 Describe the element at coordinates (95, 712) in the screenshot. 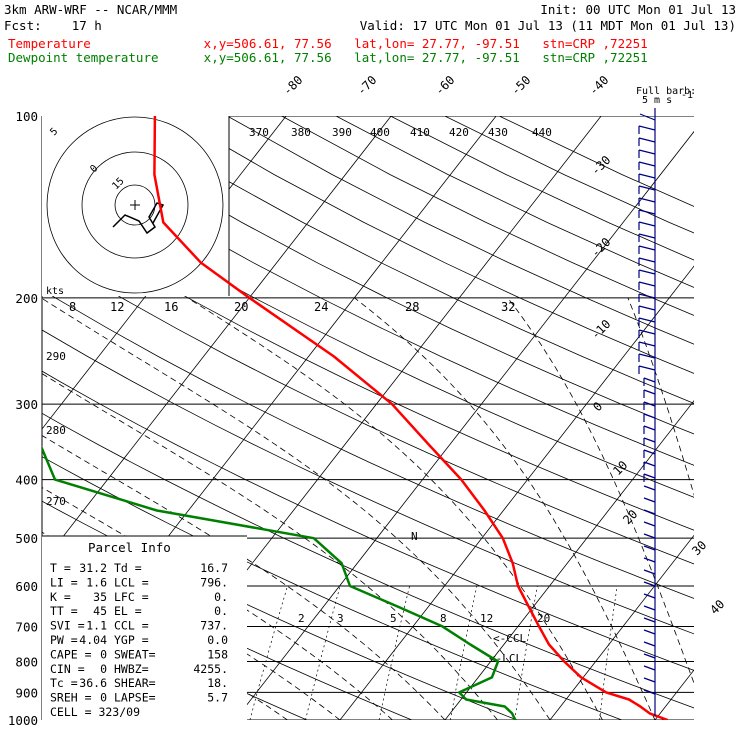

I see `parcel-cell-motion: CELL = 323/09` at that location.